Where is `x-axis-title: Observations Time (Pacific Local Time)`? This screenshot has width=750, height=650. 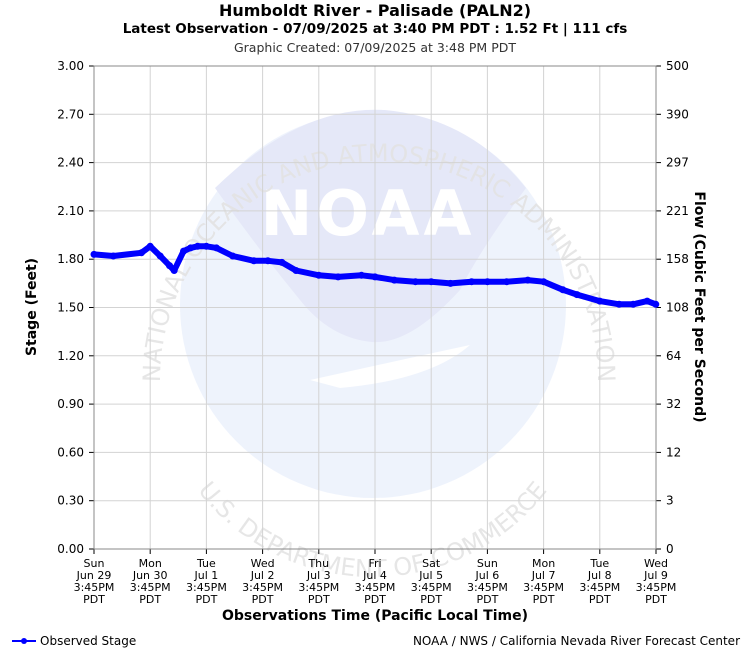 x-axis-title: Observations Time (Pacific Local Time) is located at coordinates (375, 616).